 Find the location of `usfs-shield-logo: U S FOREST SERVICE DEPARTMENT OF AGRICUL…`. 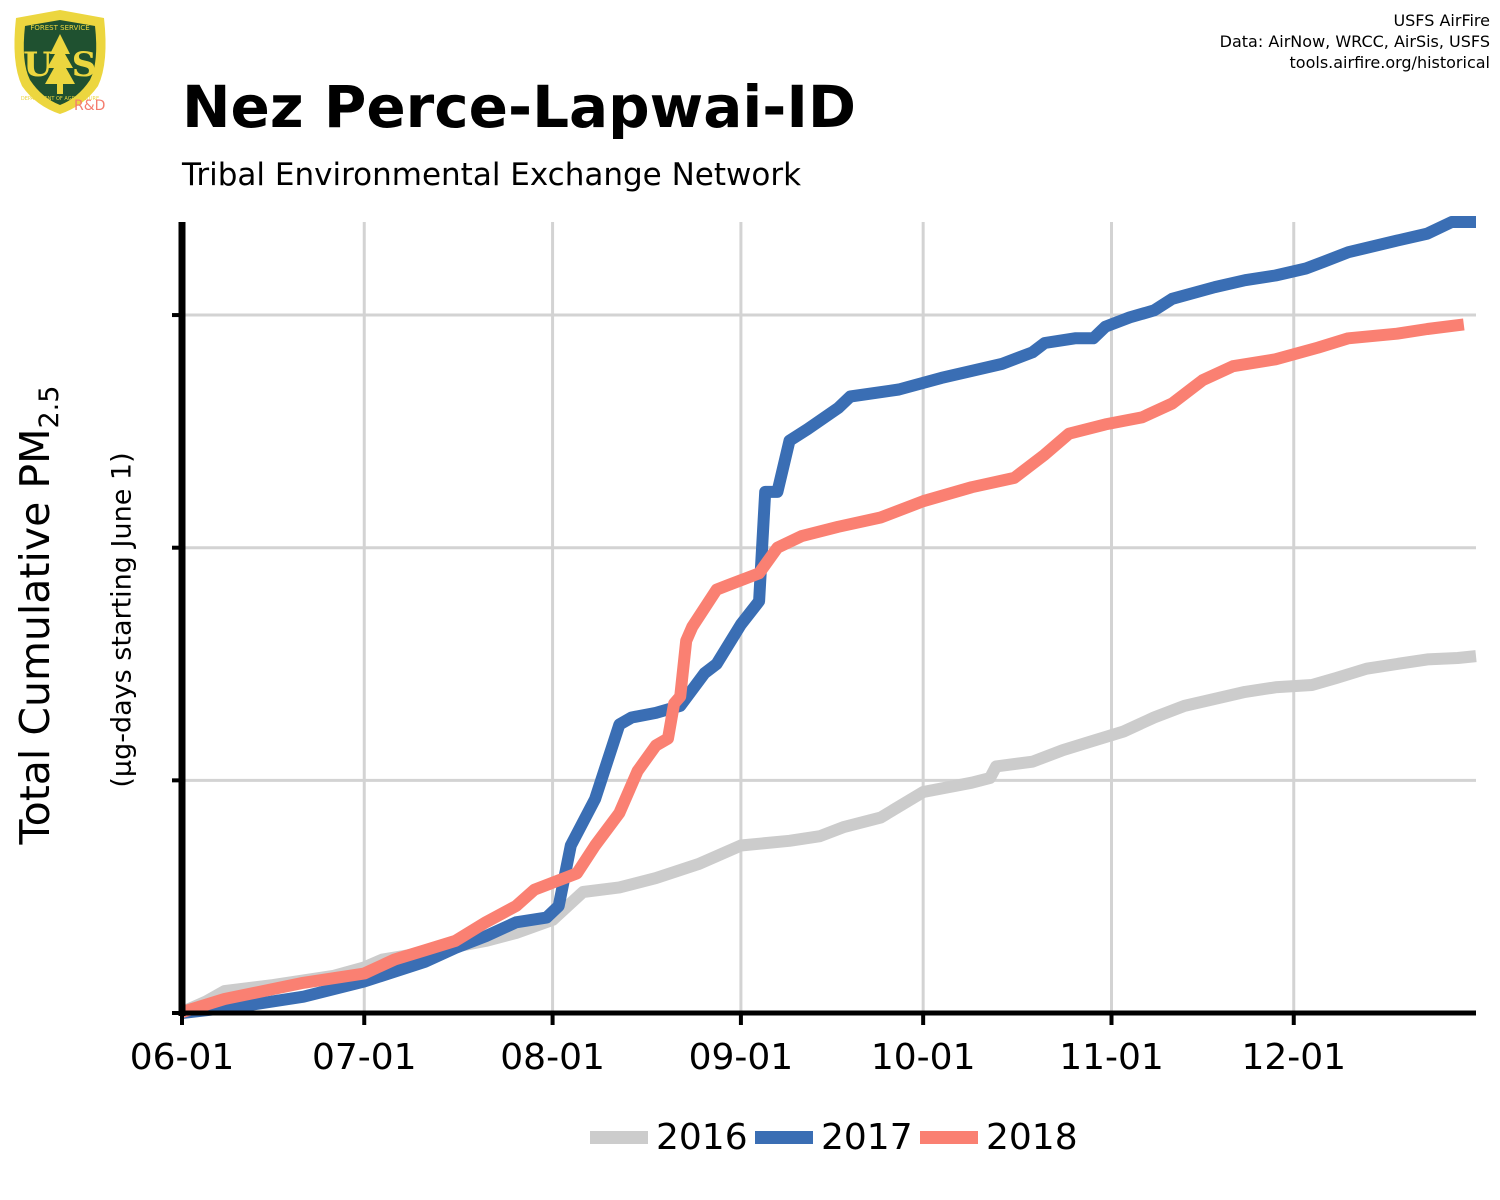

usfs-shield-logo: U S FOREST SERVICE DEPARTMENT OF AGRICUL… is located at coordinates (60, 62).